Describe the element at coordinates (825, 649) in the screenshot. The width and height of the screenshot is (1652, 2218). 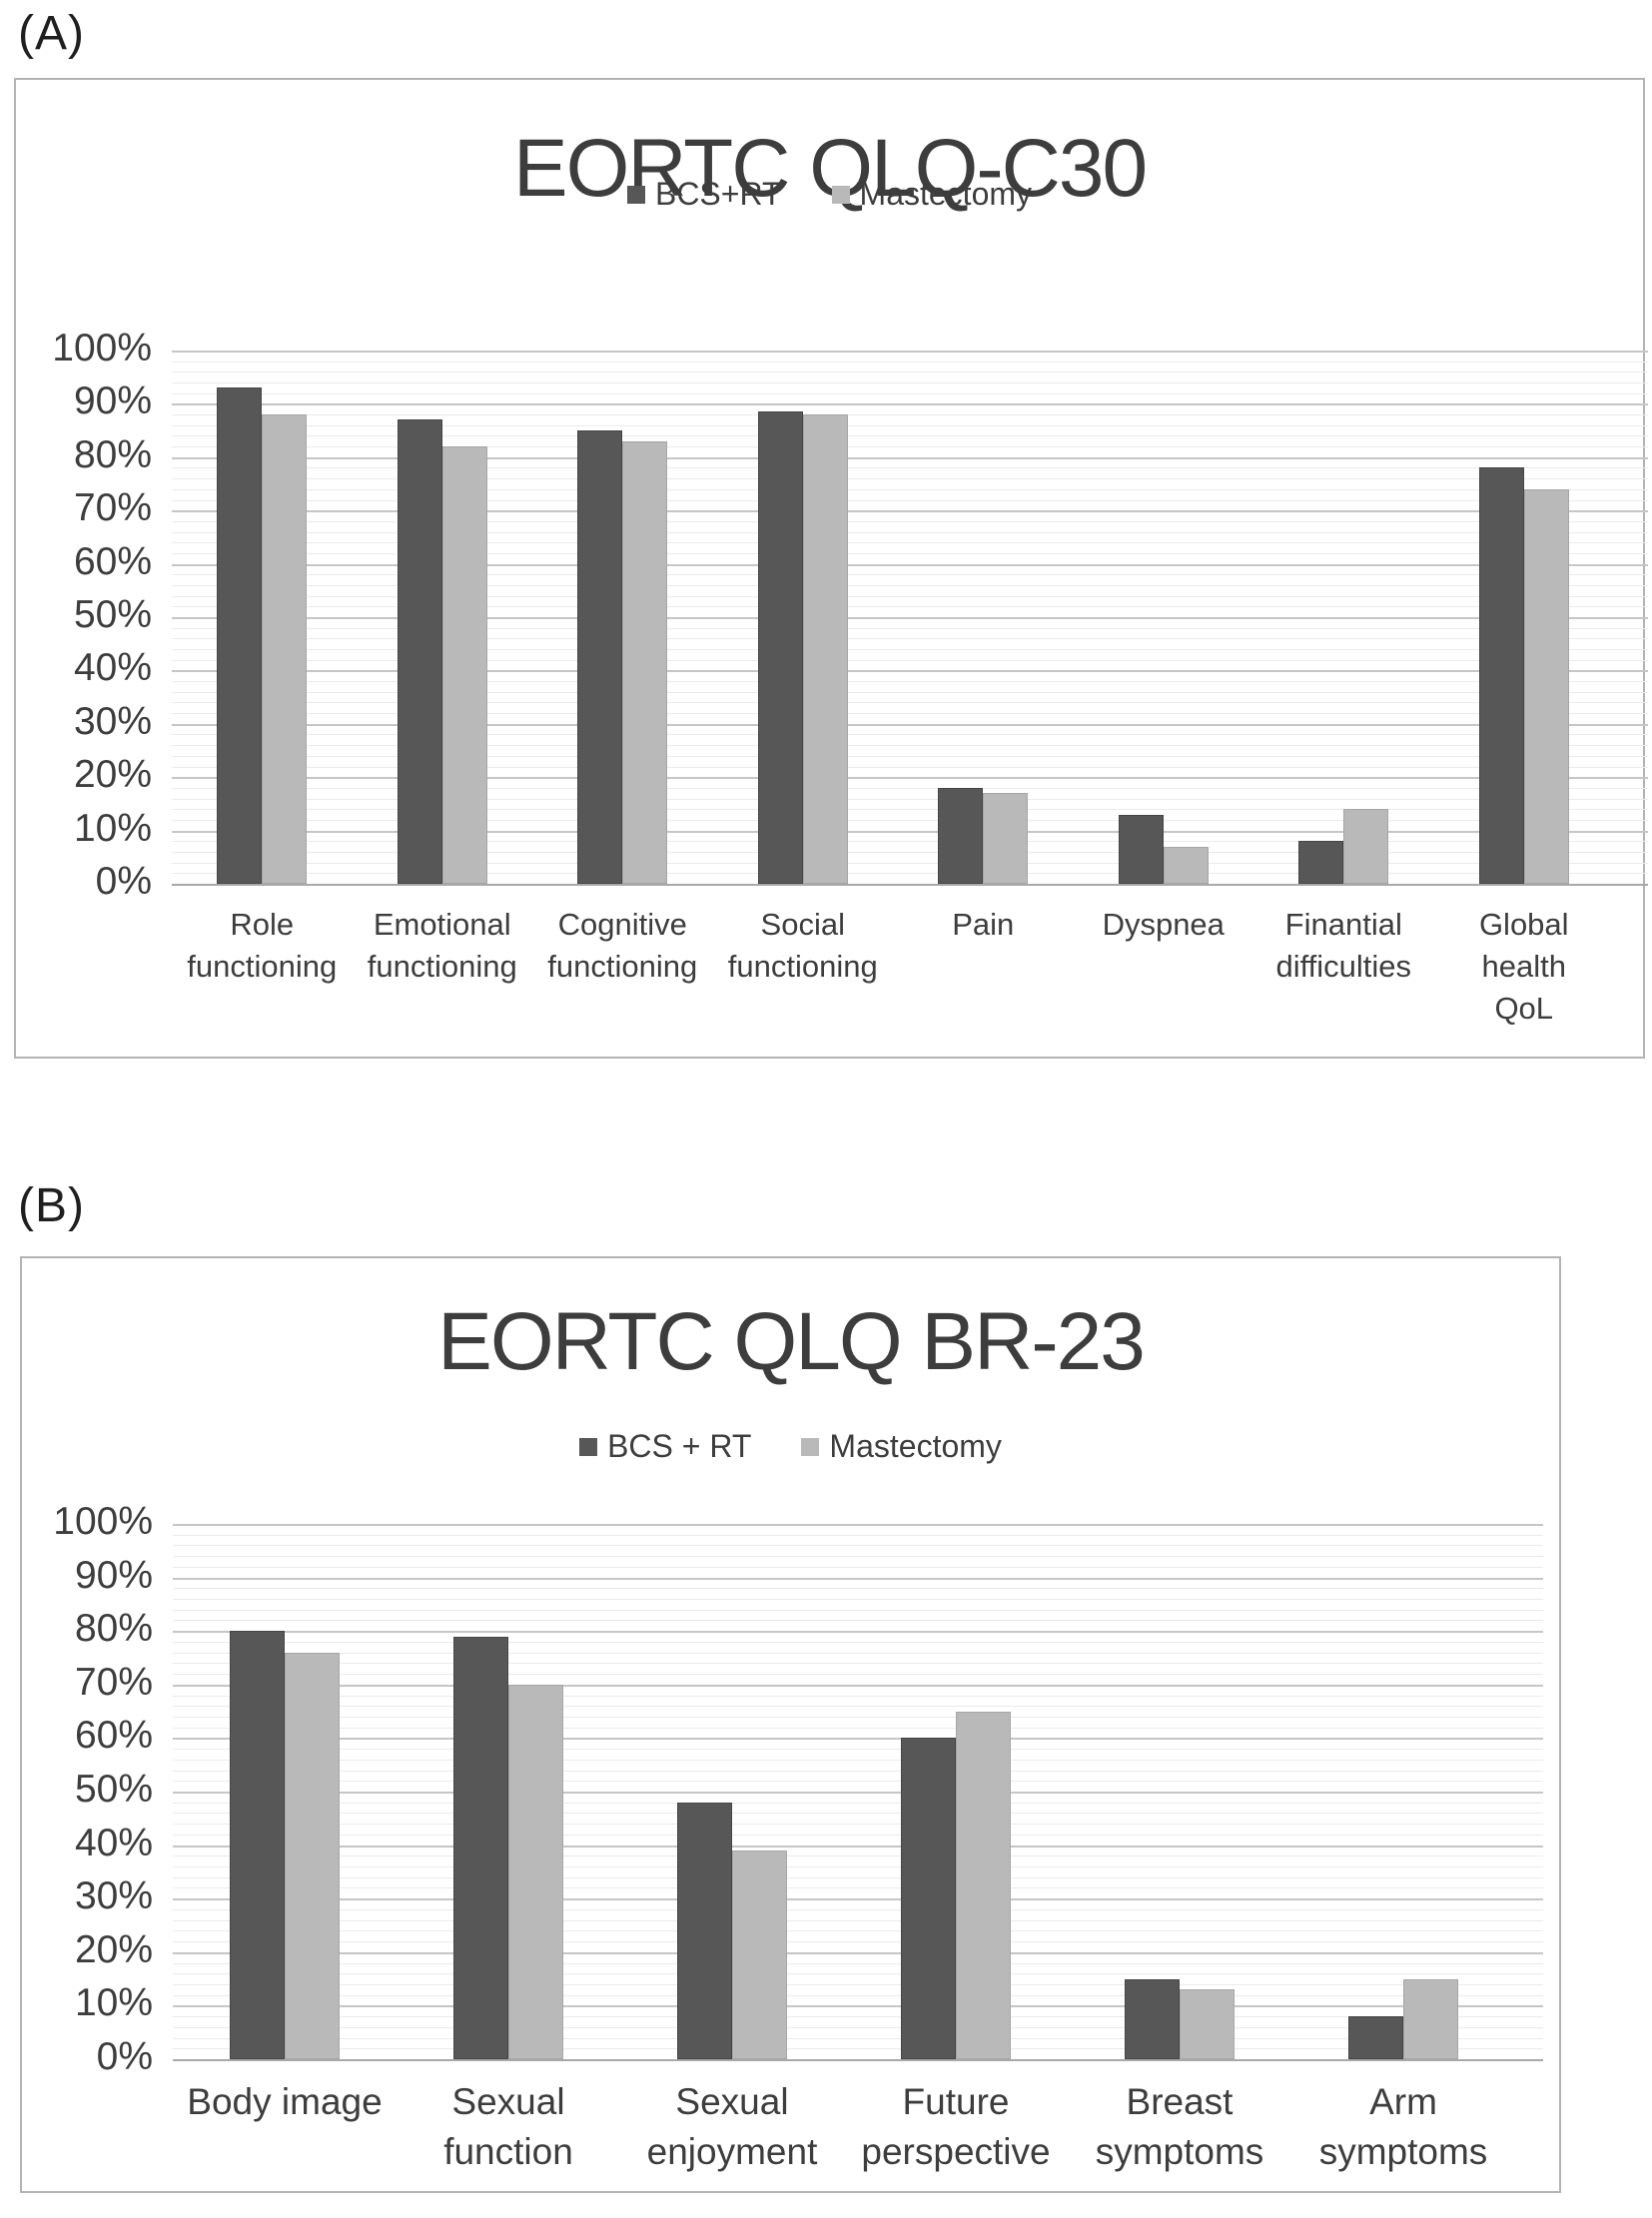
I see `bar-mastectomy-social-functioning` at that location.